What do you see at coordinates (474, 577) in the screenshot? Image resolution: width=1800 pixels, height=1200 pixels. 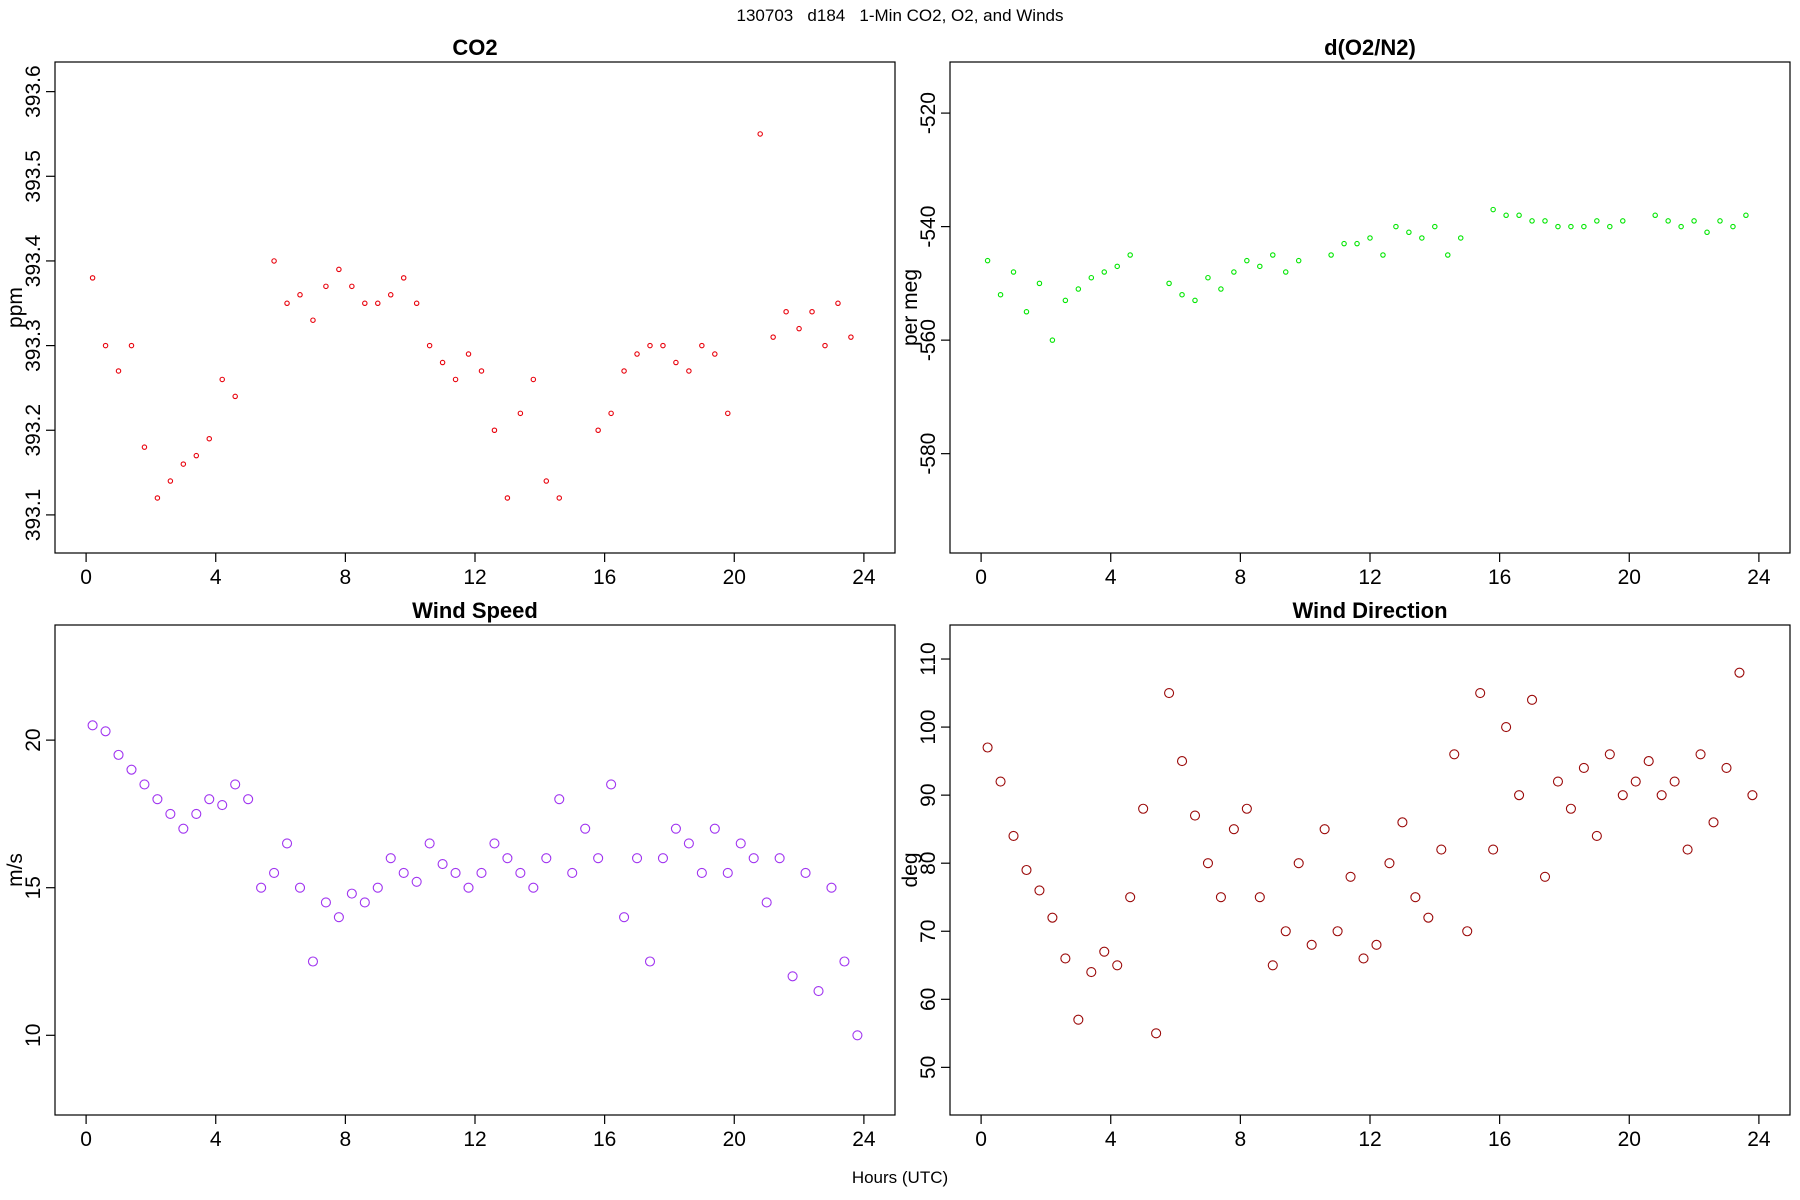 I see `co2-x-tick-label: 12` at bounding box center [474, 577].